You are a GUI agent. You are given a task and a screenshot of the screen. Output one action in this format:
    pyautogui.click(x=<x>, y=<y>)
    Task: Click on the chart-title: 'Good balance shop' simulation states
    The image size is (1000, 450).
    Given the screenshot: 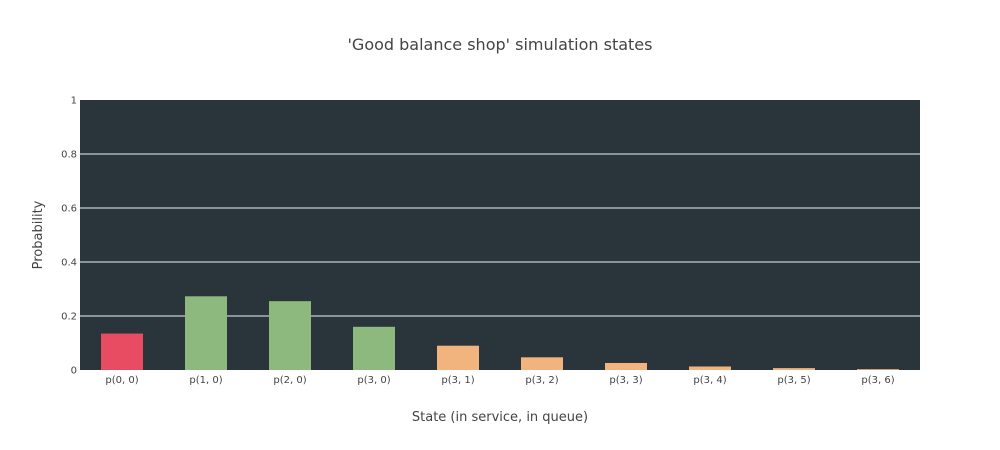 What is the action you would take?
    pyautogui.click(x=500, y=44)
    